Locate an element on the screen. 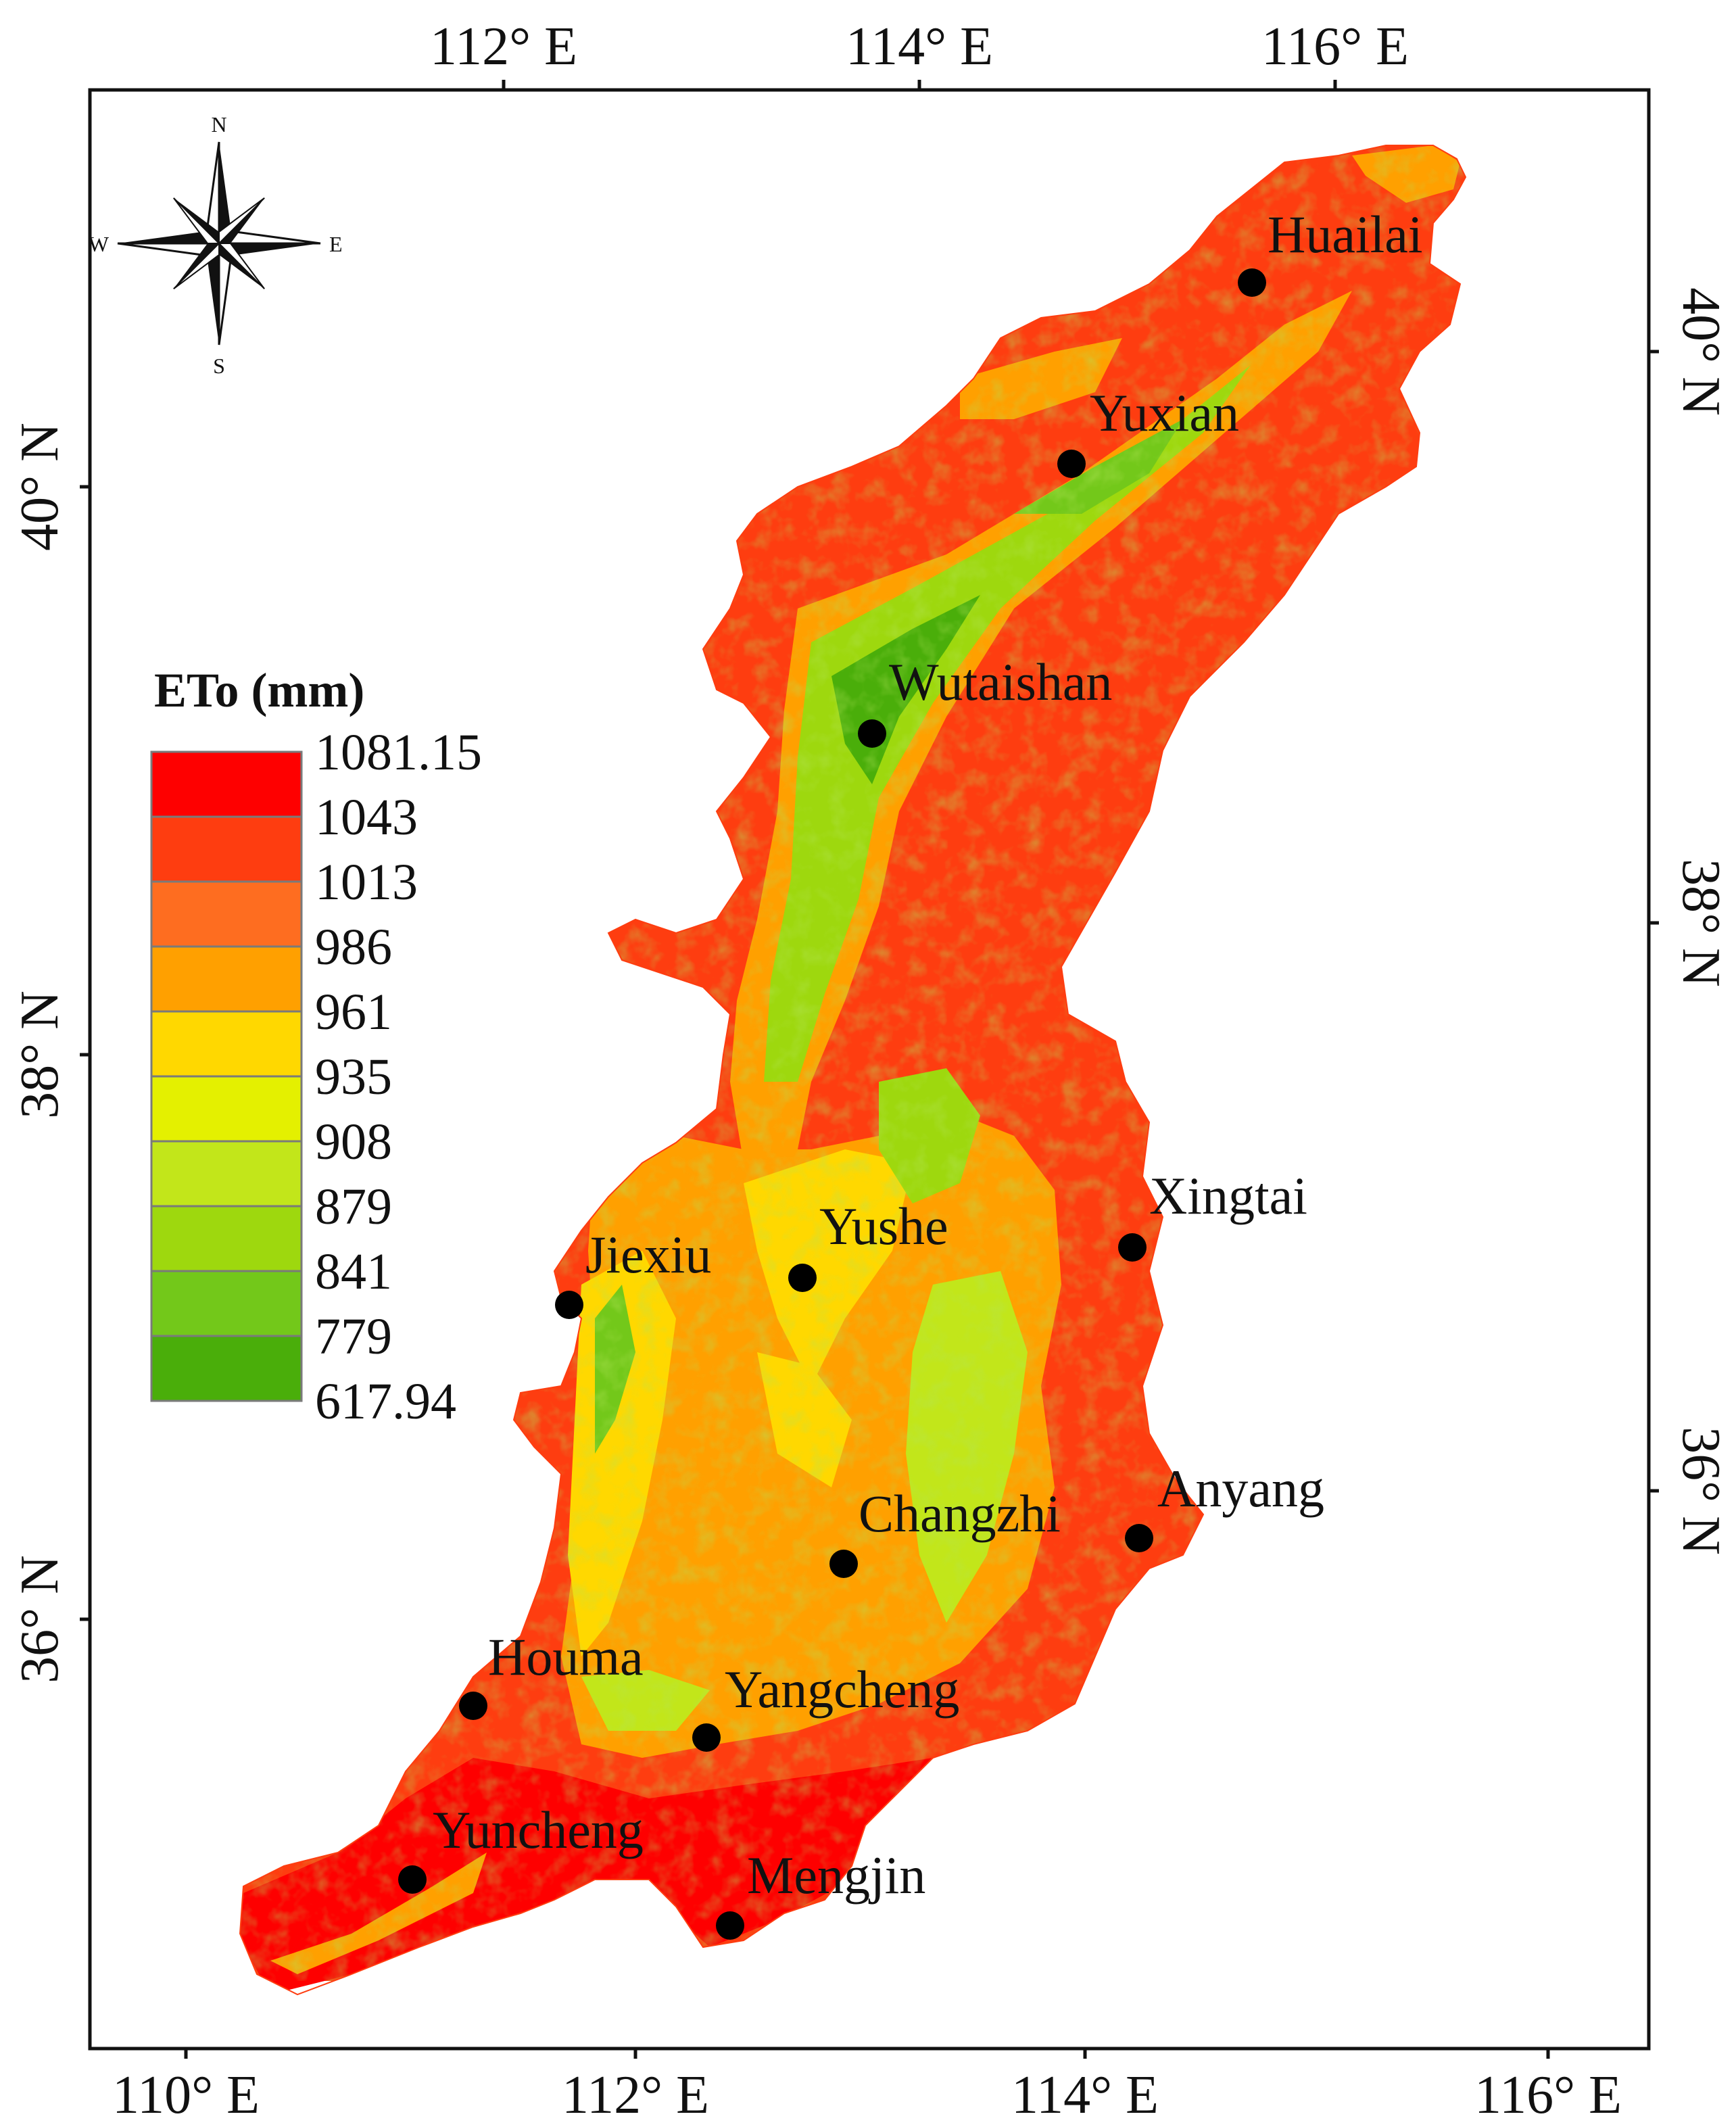 The height and width of the screenshot is (2127, 1736). station-label-xingtai: Xingtai is located at coordinates (1228, 1195).